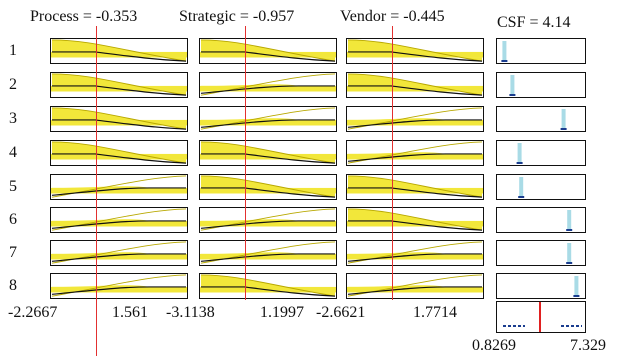  I want to click on rule-number: 8, so click(13, 285).